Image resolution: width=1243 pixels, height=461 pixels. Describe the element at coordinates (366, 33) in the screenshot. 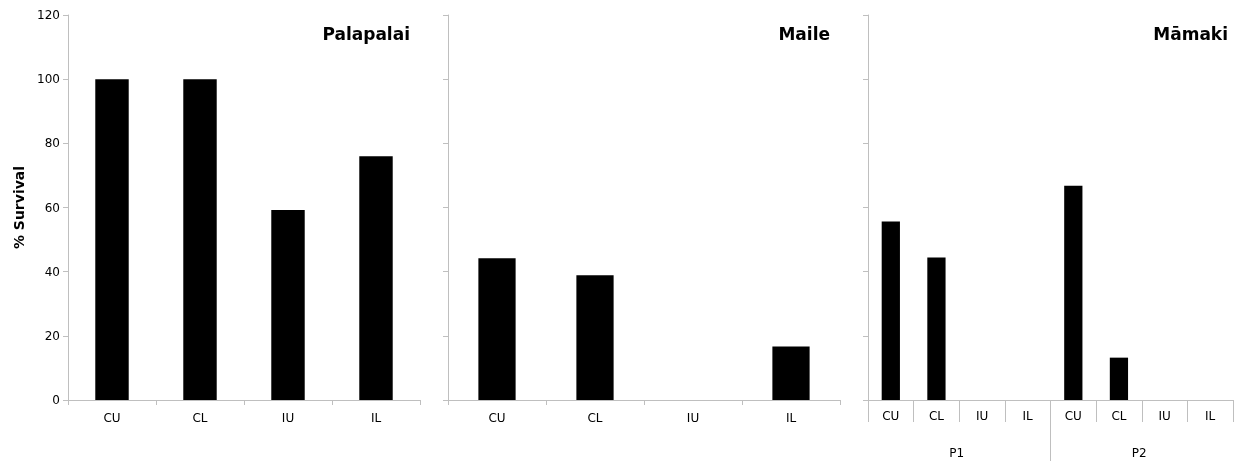

I see `text: Palapalai` at that location.